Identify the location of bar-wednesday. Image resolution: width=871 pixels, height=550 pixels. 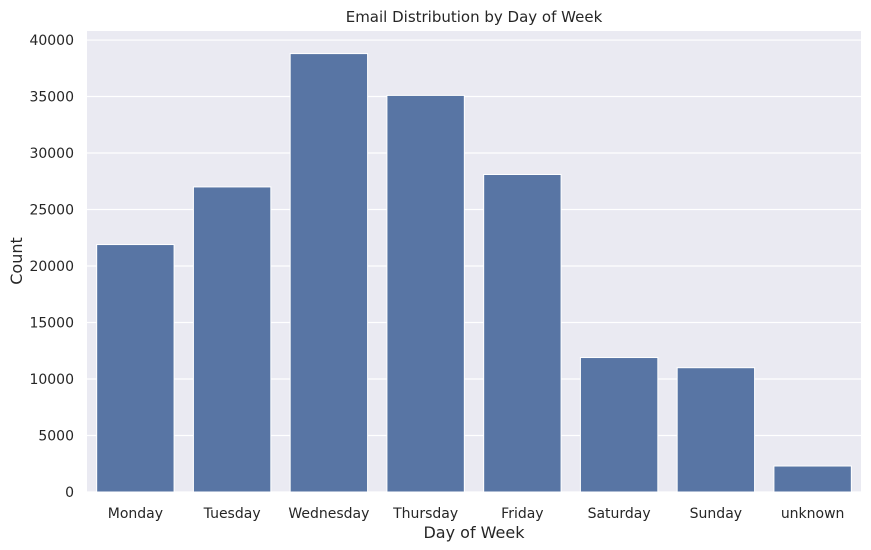
(329, 273).